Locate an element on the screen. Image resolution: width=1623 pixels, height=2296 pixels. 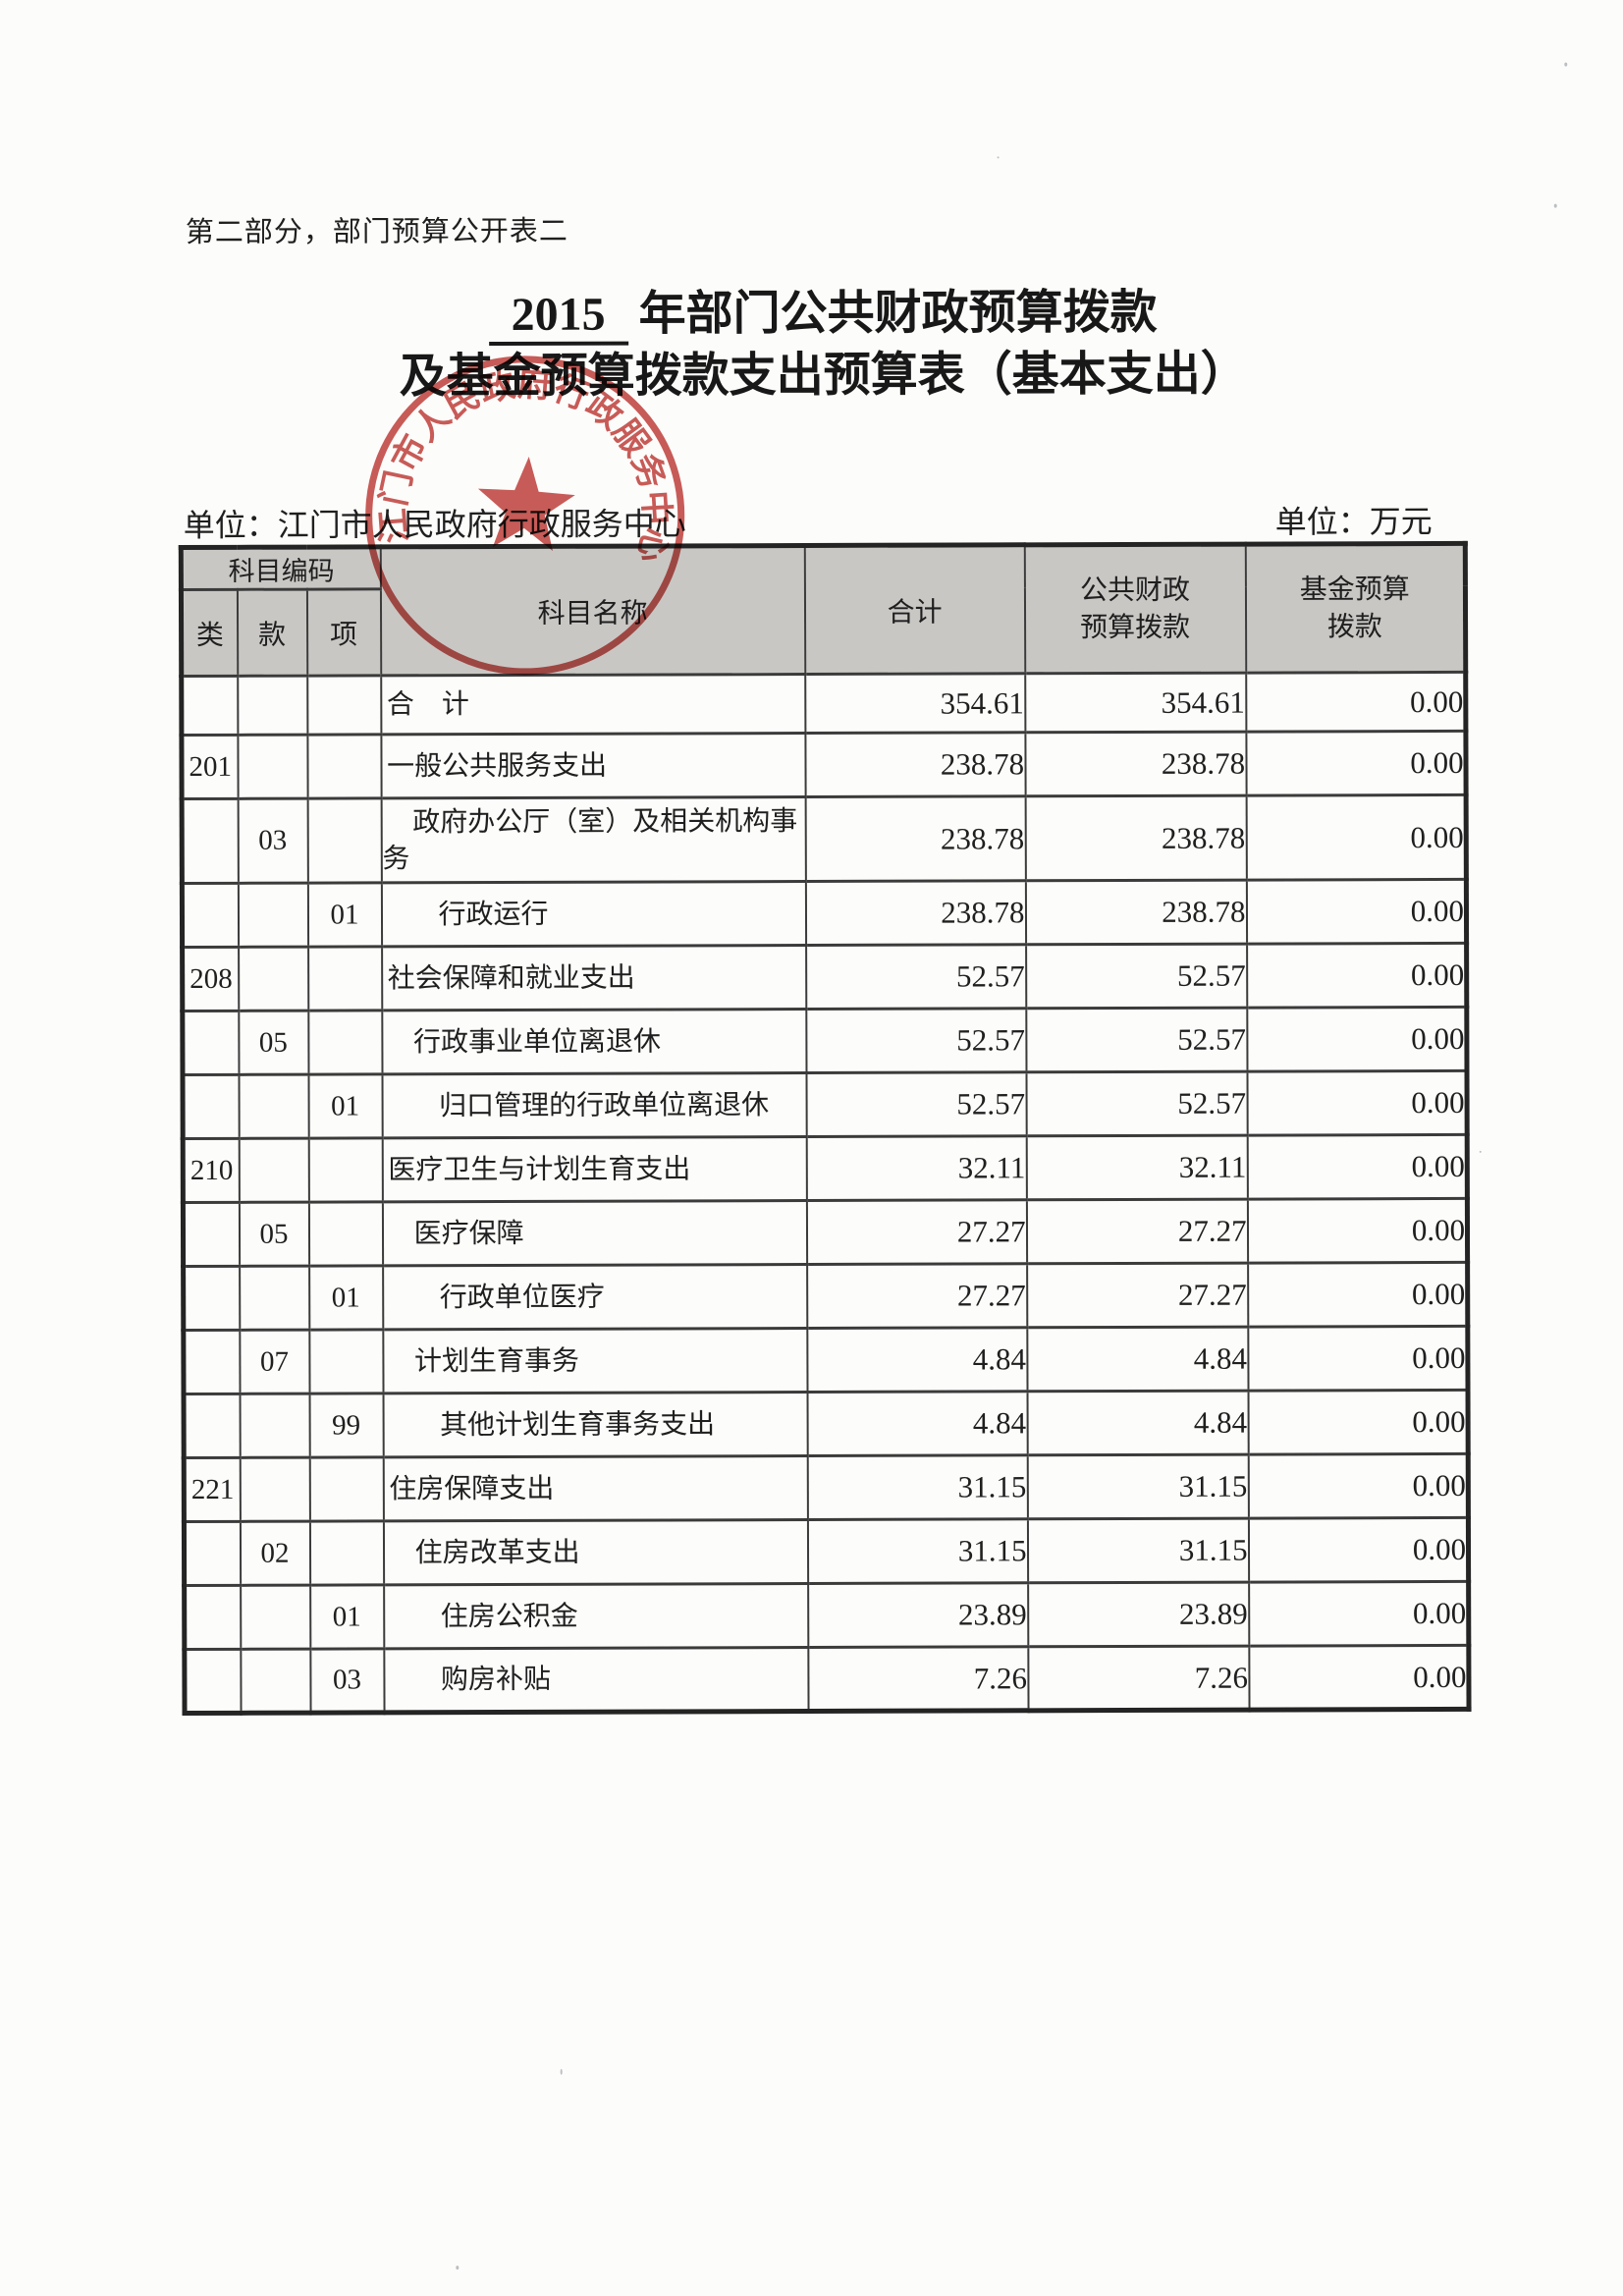
cell-subject-name: 住房改革支出 is located at coordinates (595, 1552).